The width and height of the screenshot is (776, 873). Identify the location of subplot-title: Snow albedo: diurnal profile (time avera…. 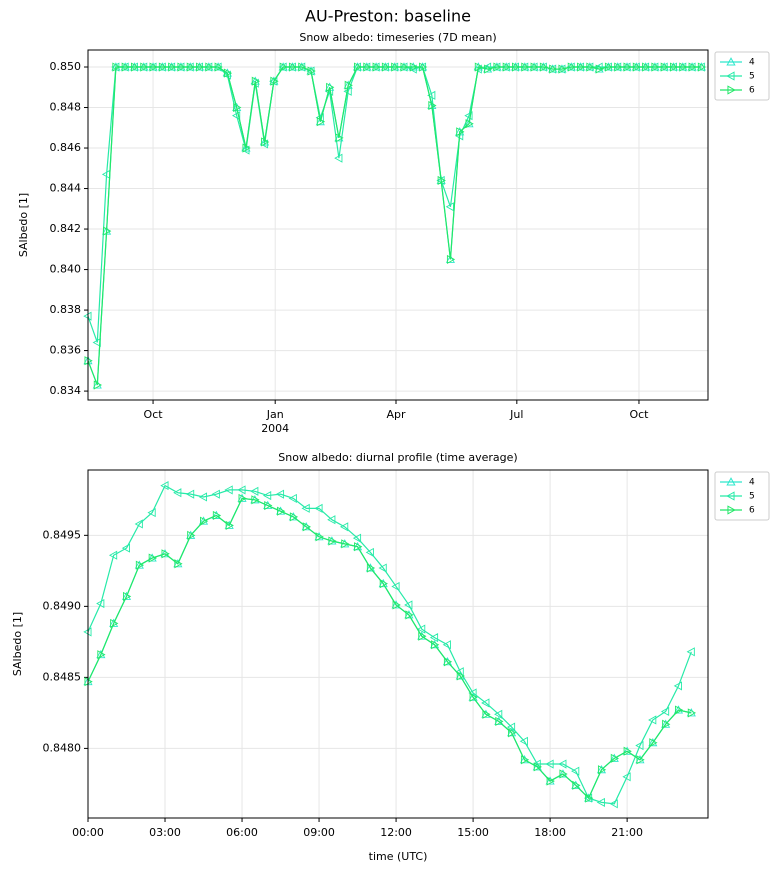
(397, 457).